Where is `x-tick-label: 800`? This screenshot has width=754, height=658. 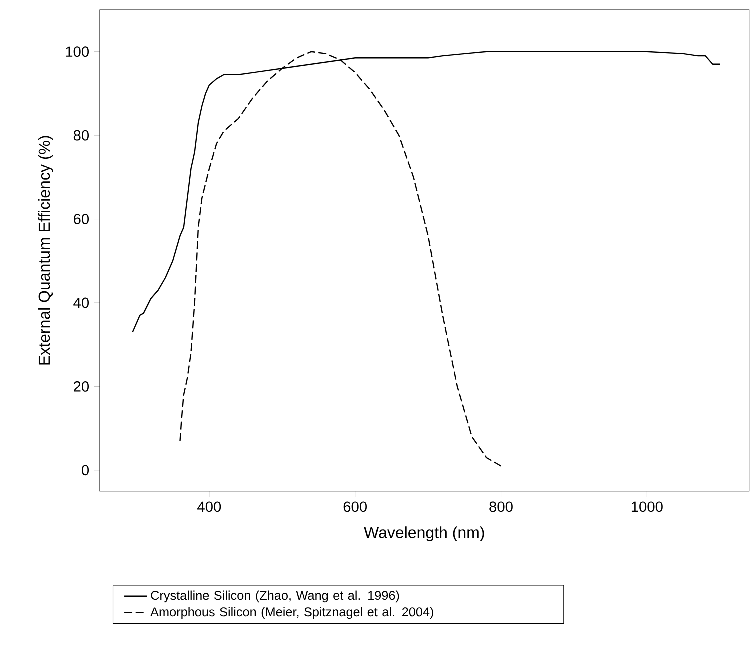
x-tick-label: 800 is located at coordinates (501, 507).